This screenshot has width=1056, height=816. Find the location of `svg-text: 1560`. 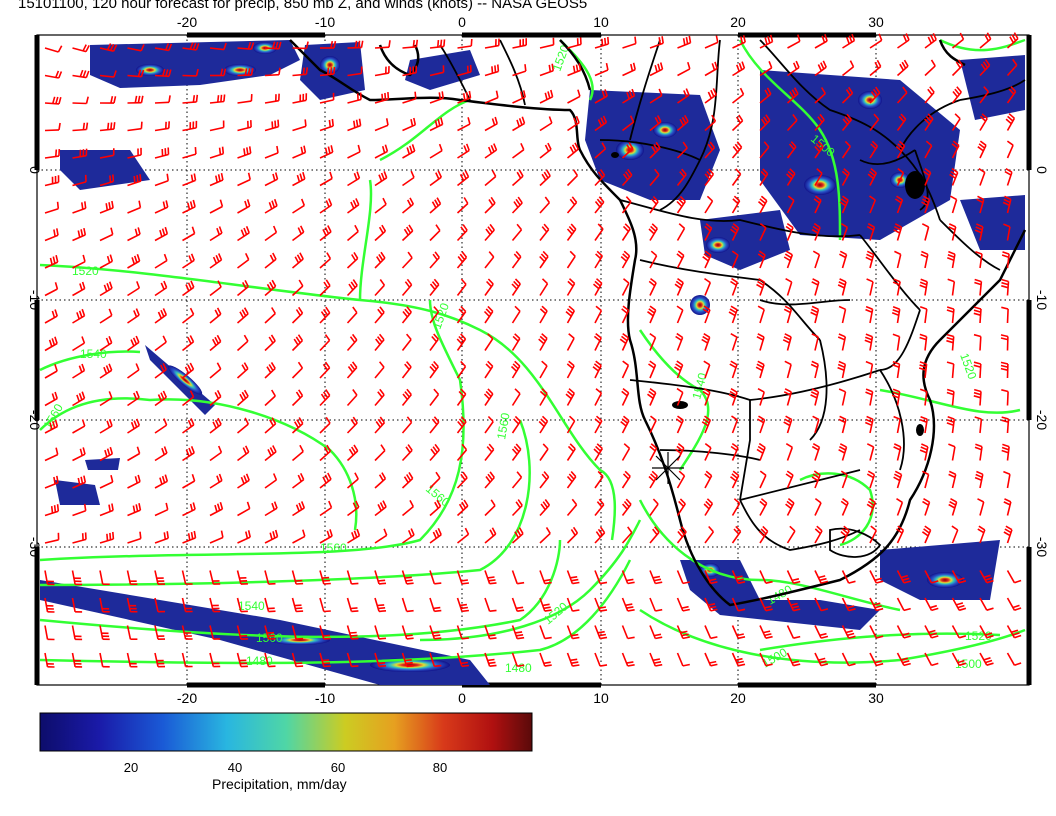

svg-text: 1560 is located at coordinates (503, 425).